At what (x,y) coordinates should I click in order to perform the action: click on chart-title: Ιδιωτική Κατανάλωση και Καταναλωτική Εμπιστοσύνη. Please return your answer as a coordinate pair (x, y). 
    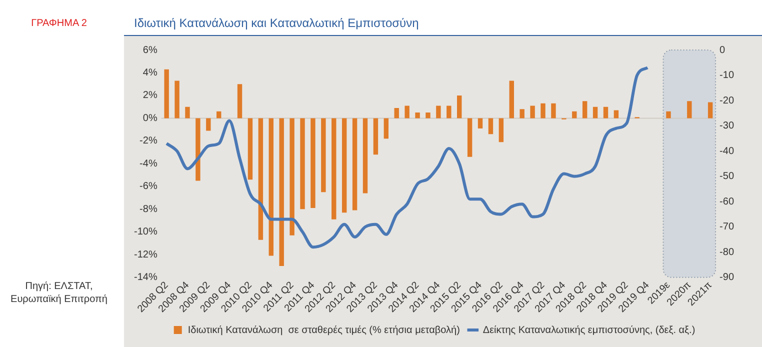
    Looking at the image, I should click on (276, 23).